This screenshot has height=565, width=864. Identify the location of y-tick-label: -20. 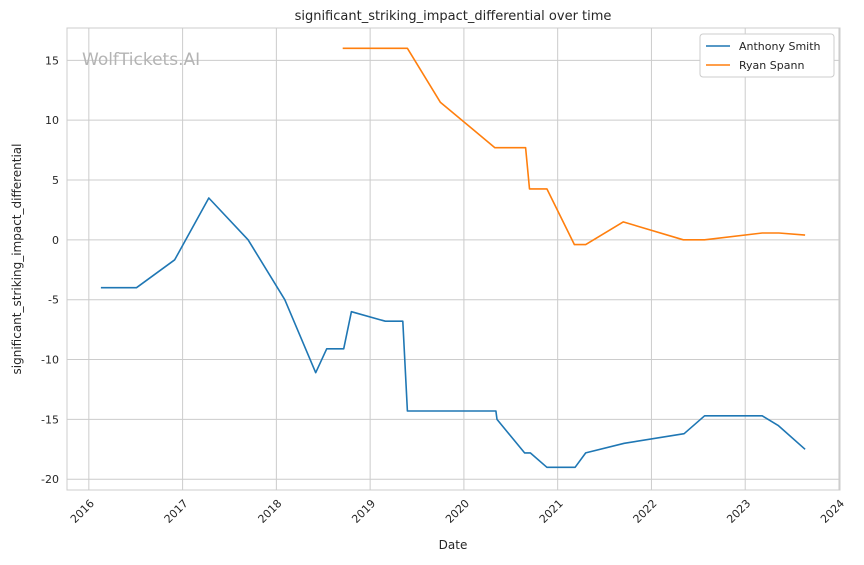
(50, 479).